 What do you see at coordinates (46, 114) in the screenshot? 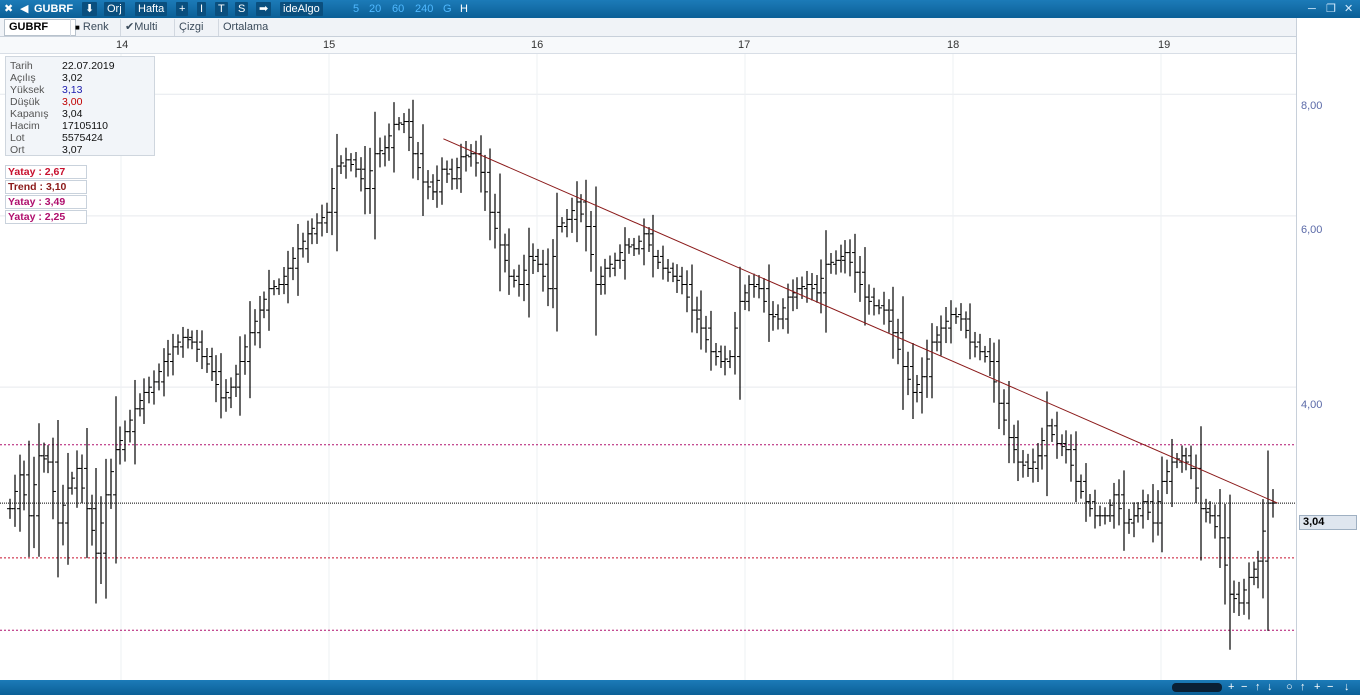
I see `info-row-kapanis: Kapanış 3,04` at bounding box center [46, 114].